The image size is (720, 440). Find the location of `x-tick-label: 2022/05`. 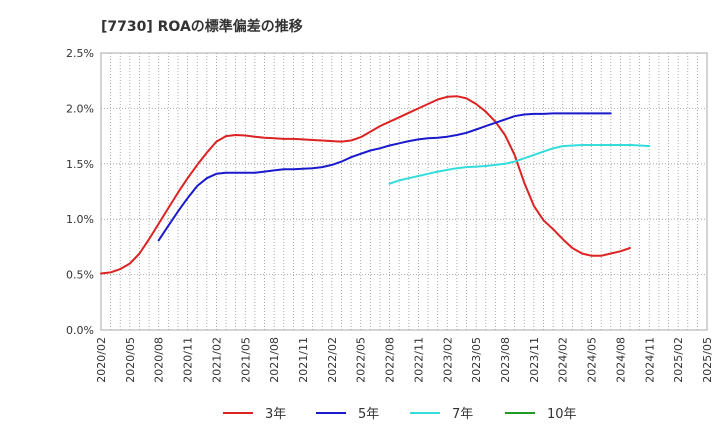

x-tick-label: 2022/05 is located at coordinates (361, 360).